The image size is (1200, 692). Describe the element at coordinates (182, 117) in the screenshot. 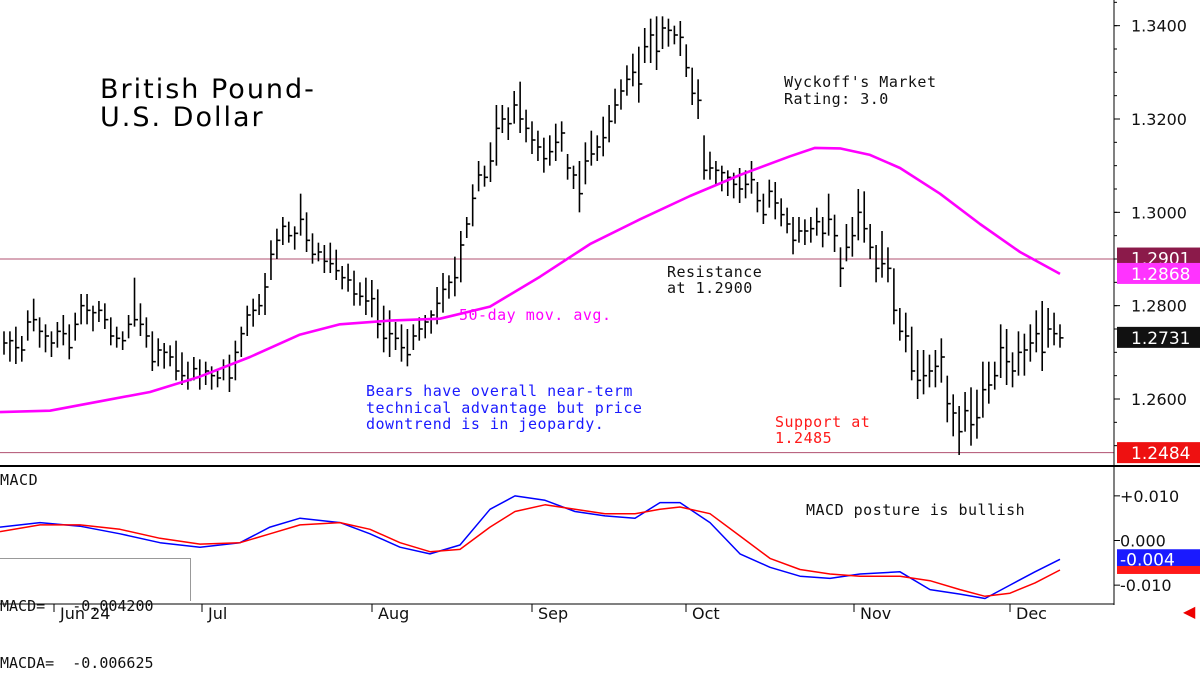

I see `title-line-2: U.S. Dollar` at that location.